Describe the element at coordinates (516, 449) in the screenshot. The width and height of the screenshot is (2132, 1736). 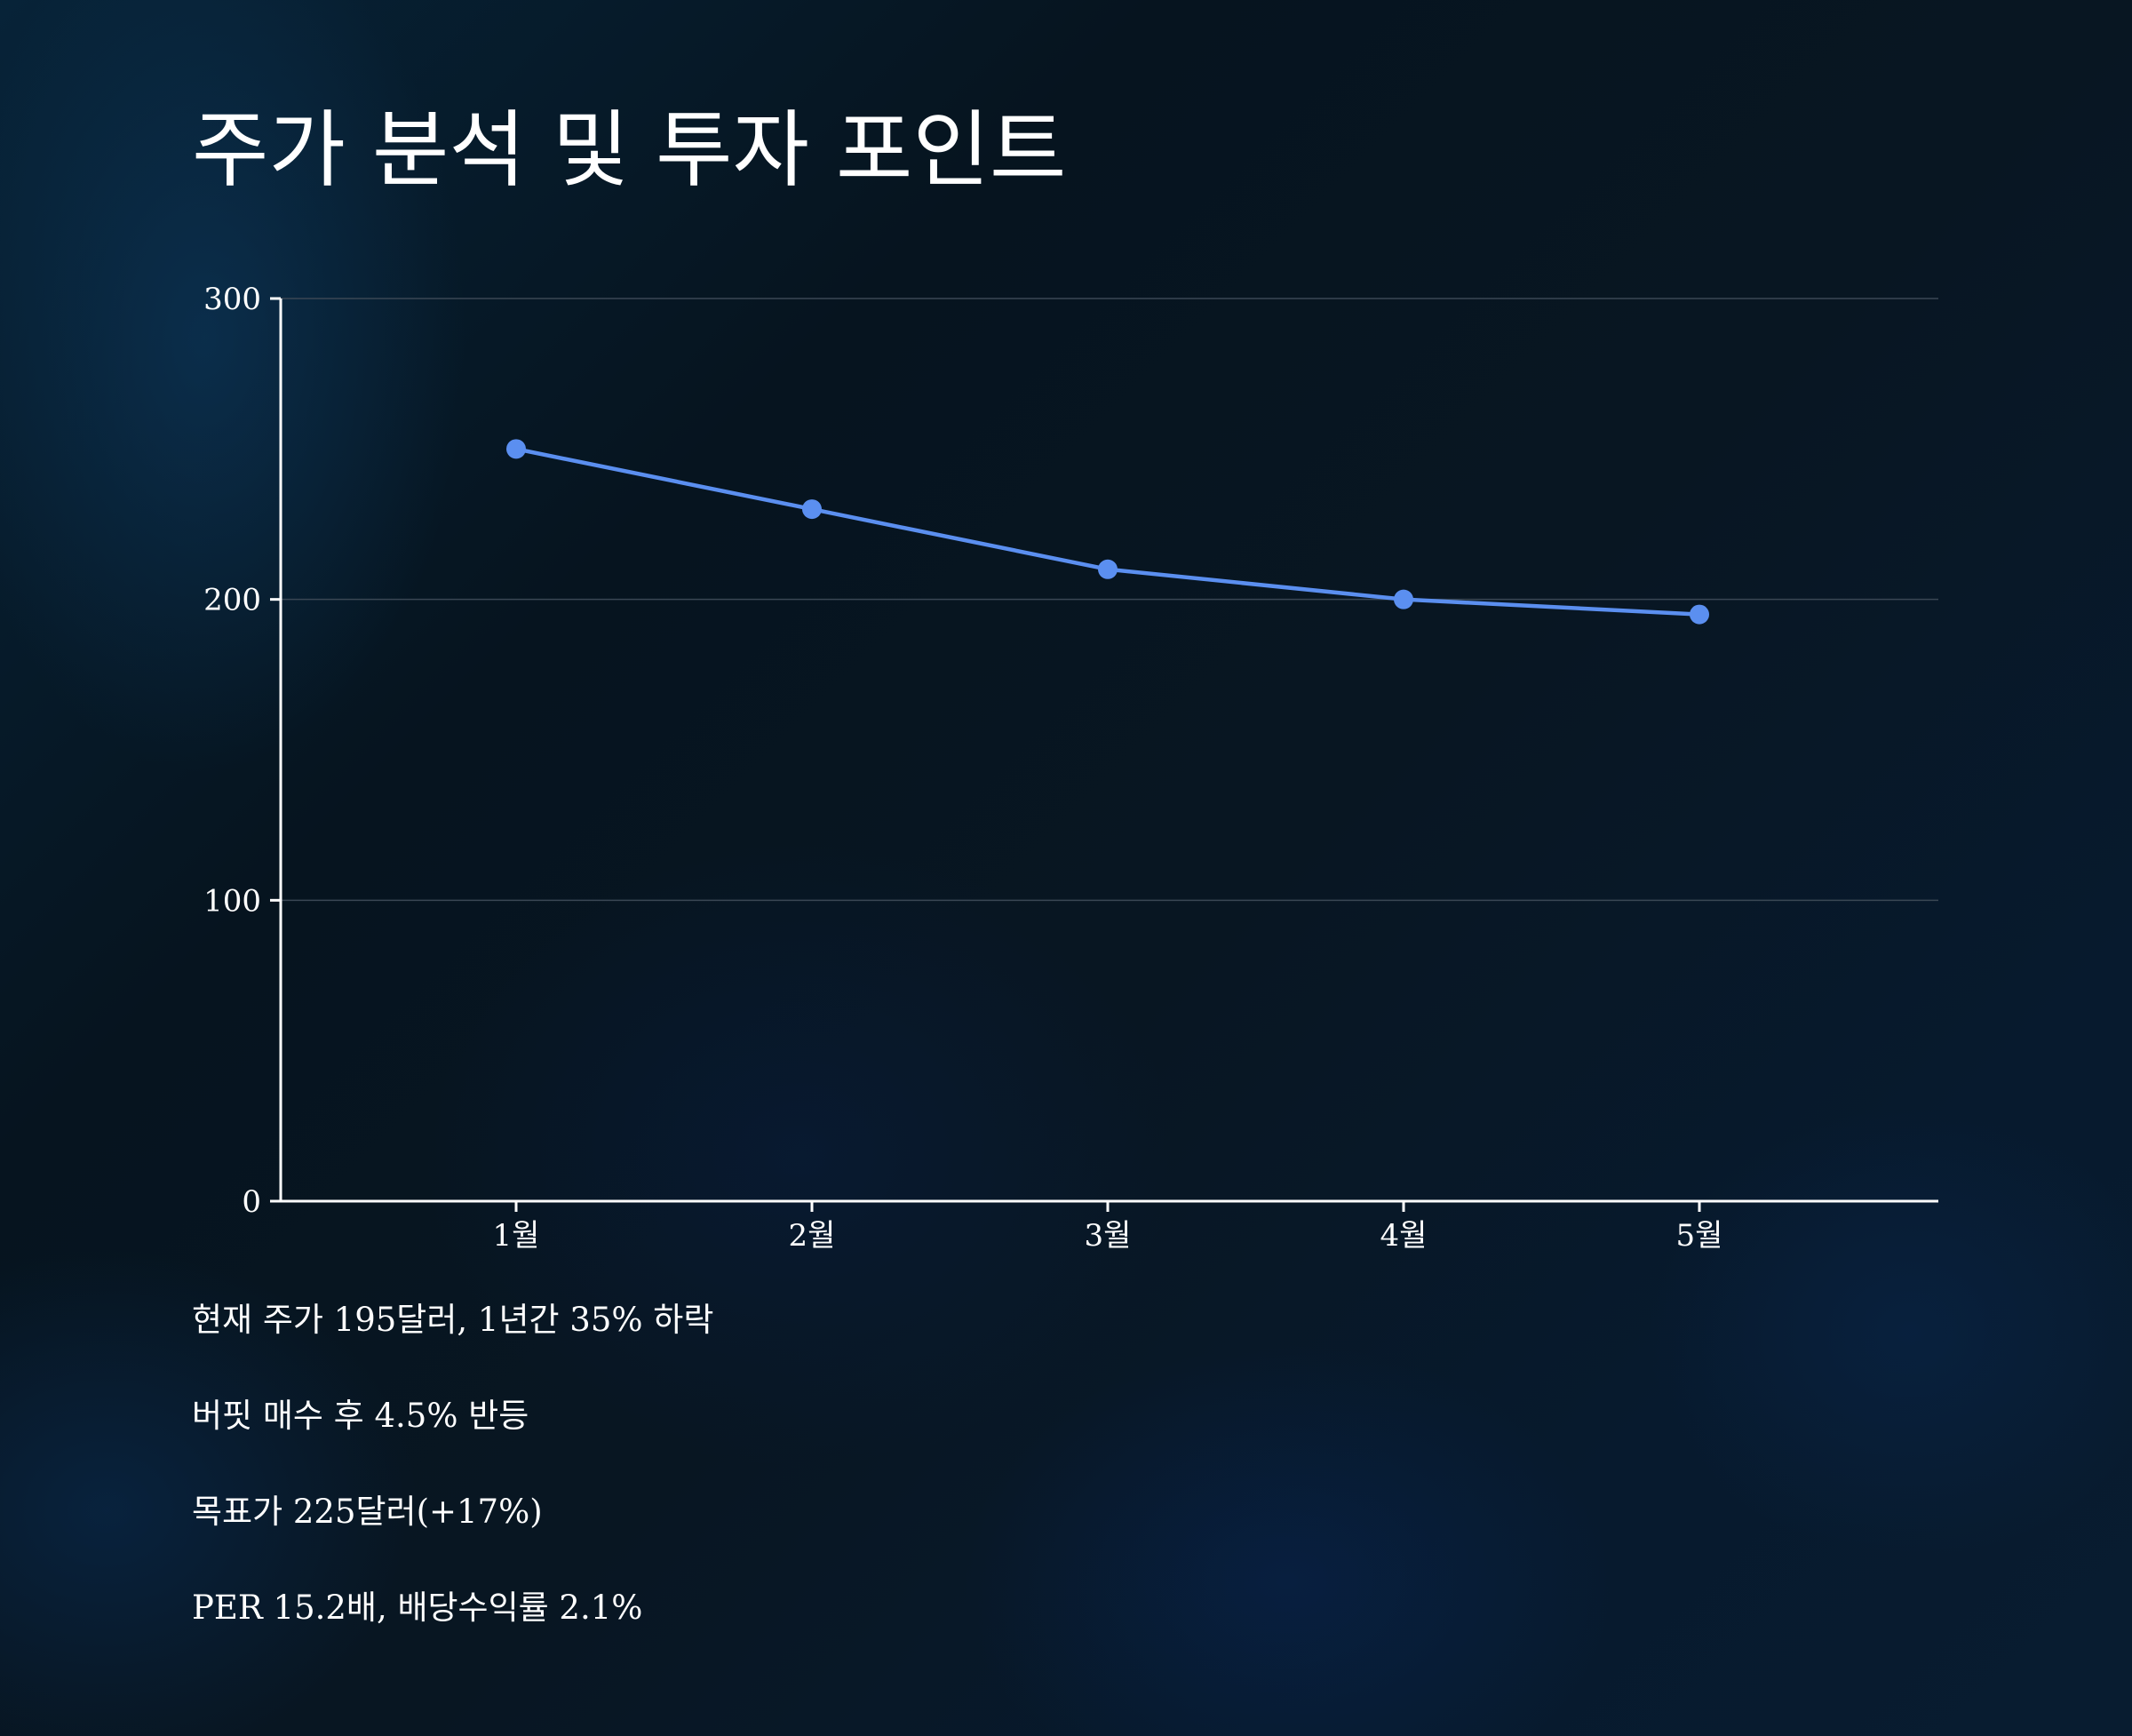
I see `data-point-1월` at that location.